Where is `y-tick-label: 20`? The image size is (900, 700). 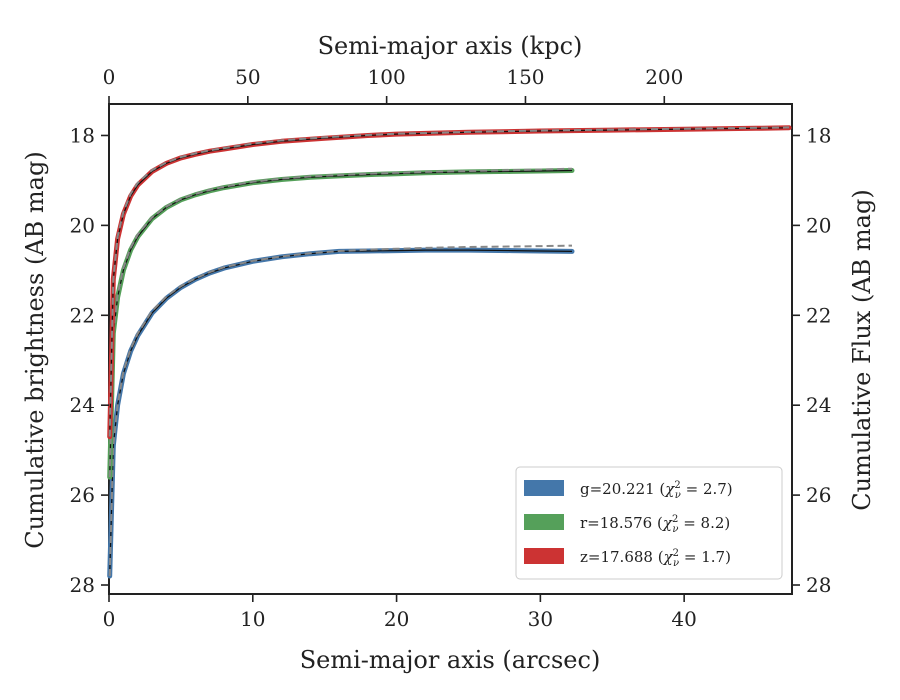 y-tick-label: 20 is located at coordinates (82, 225).